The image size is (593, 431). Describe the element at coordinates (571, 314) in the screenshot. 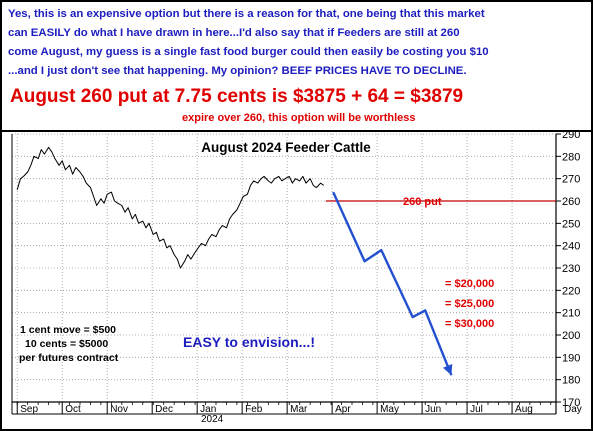

I see `y-tick-label: 210` at that location.